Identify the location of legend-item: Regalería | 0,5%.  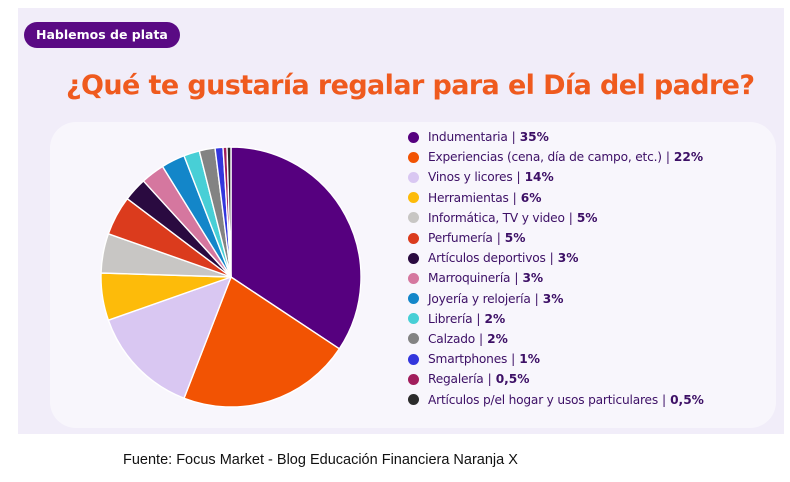
(585, 379).